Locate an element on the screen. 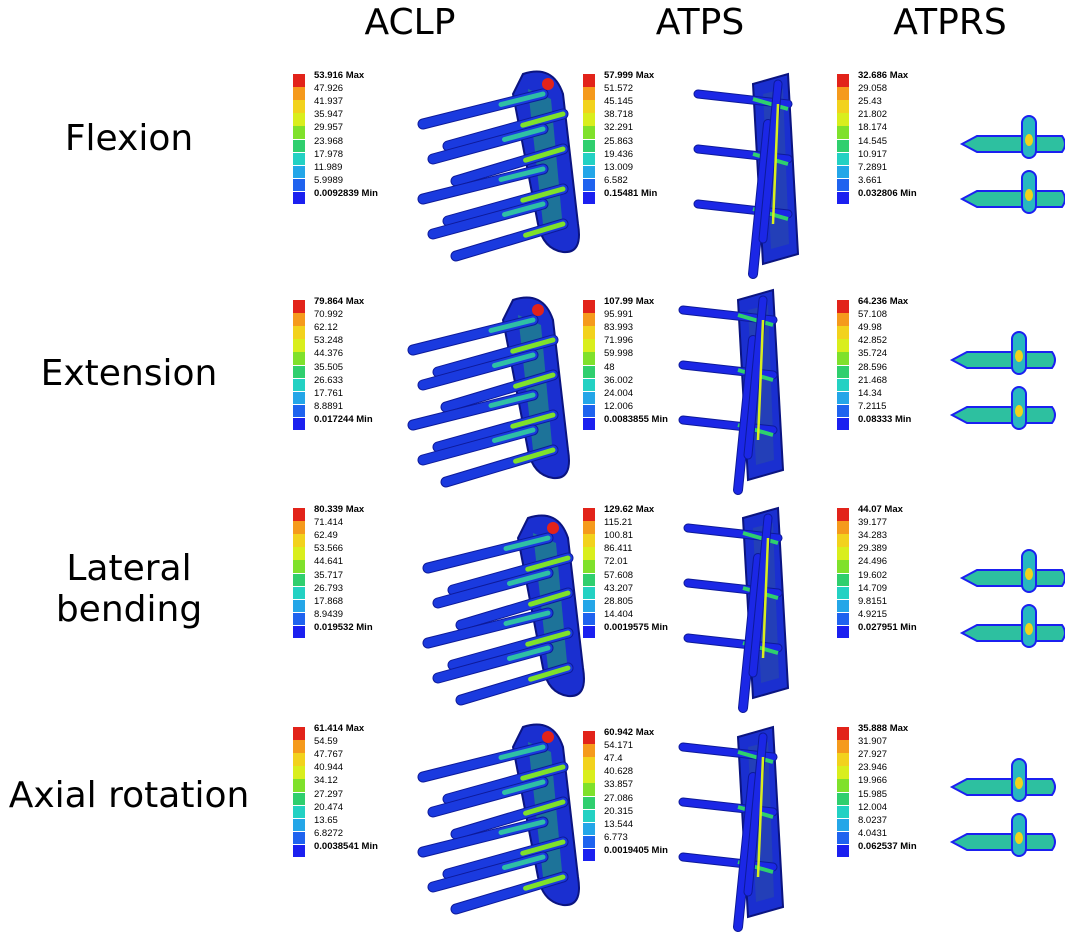  legend-tick-label: 20.315 is located at coordinates (619, 811).